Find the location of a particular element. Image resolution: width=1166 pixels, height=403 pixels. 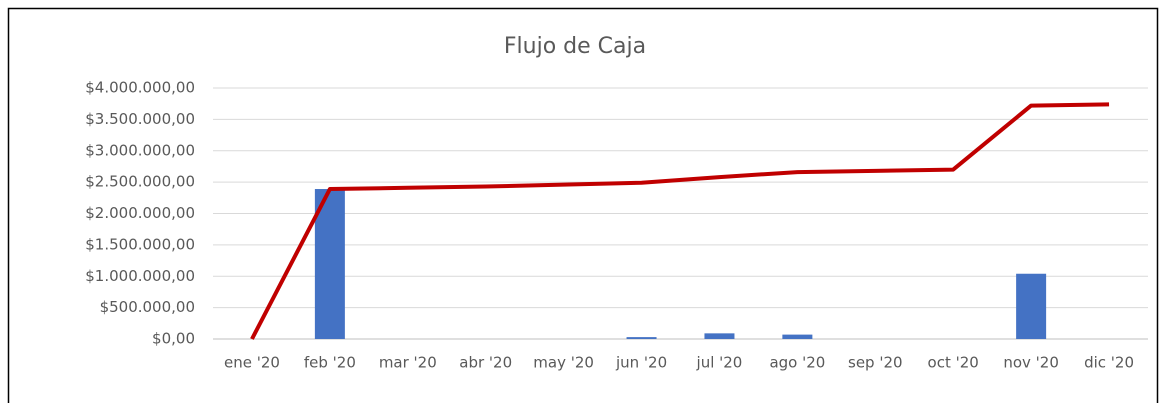

y-tick-label: $3.500.000,00 is located at coordinates (140, 119).